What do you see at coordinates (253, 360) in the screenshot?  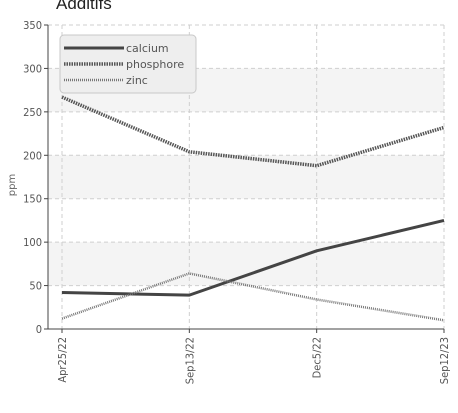 I see `x-tick-labels: Apr25/22 Sep13/22 Dec5/22 Sep12/23` at bounding box center [253, 360].